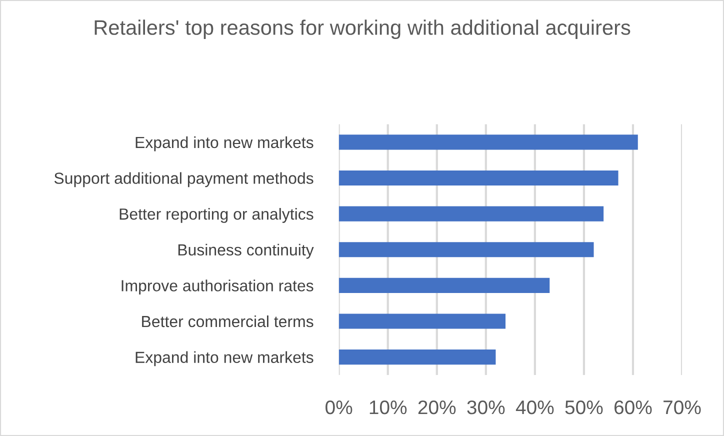  Describe the element at coordinates (633, 407) in the screenshot. I see `x-tick-label: 60%` at that location.